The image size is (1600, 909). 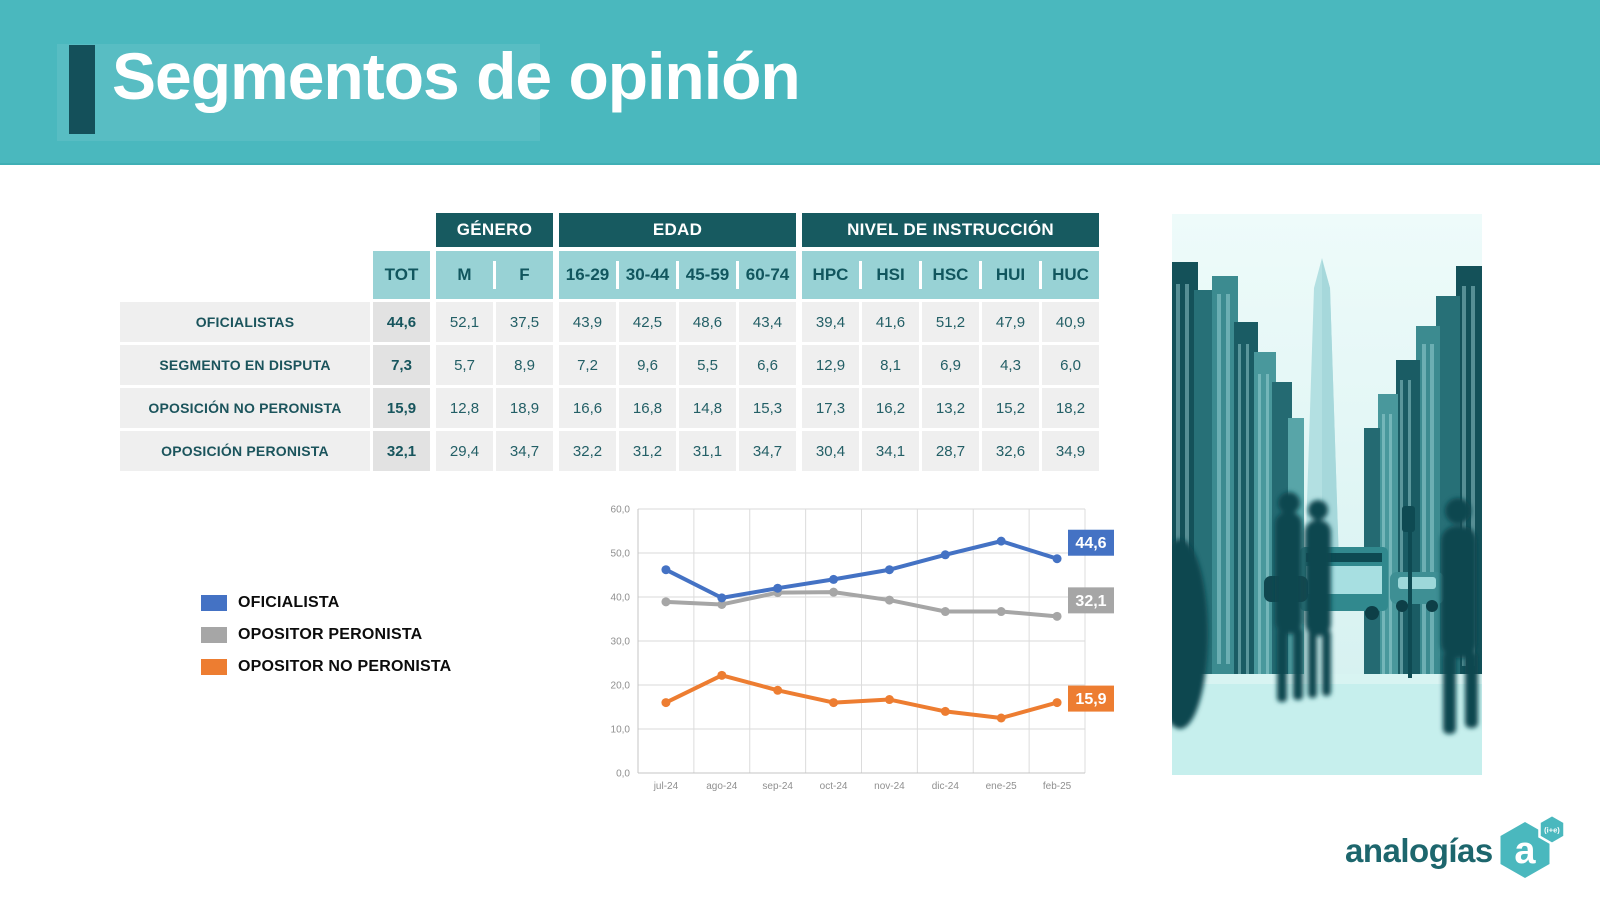 I want to click on table-cell: 9,6, so click(x=647, y=365).